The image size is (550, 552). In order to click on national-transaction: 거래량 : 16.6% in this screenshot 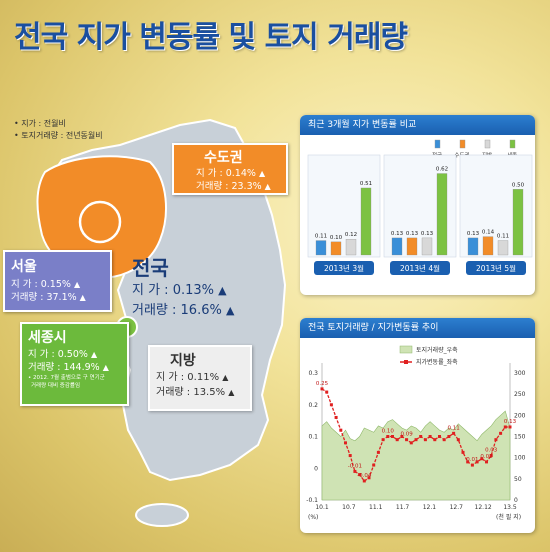, I will do `click(177, 310)`.